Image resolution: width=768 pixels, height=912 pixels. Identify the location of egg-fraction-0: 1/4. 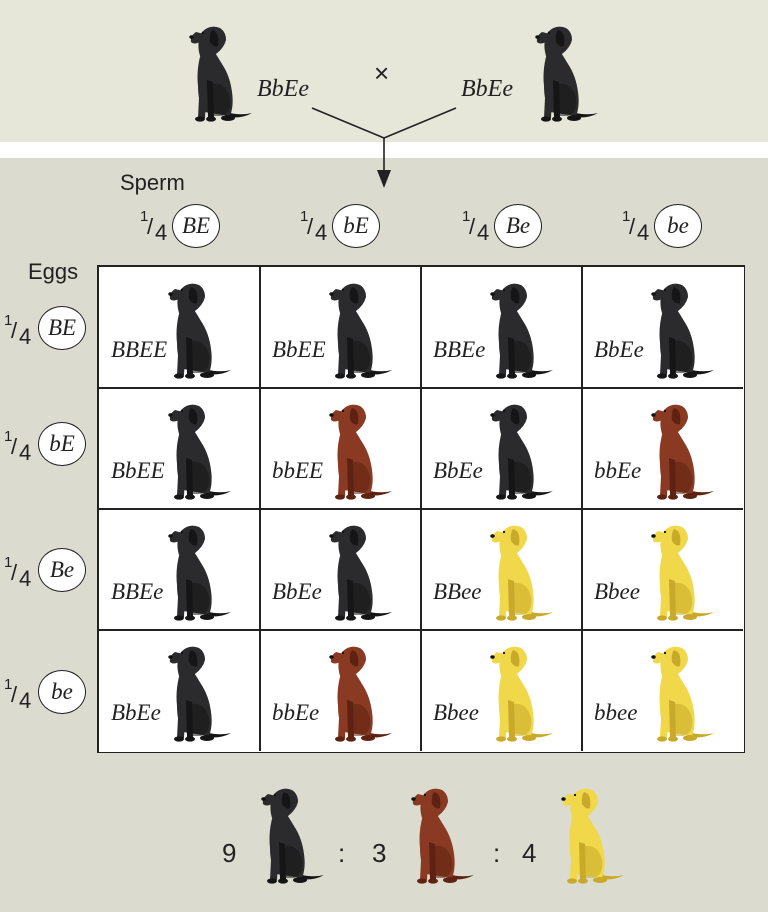
(19, 332).